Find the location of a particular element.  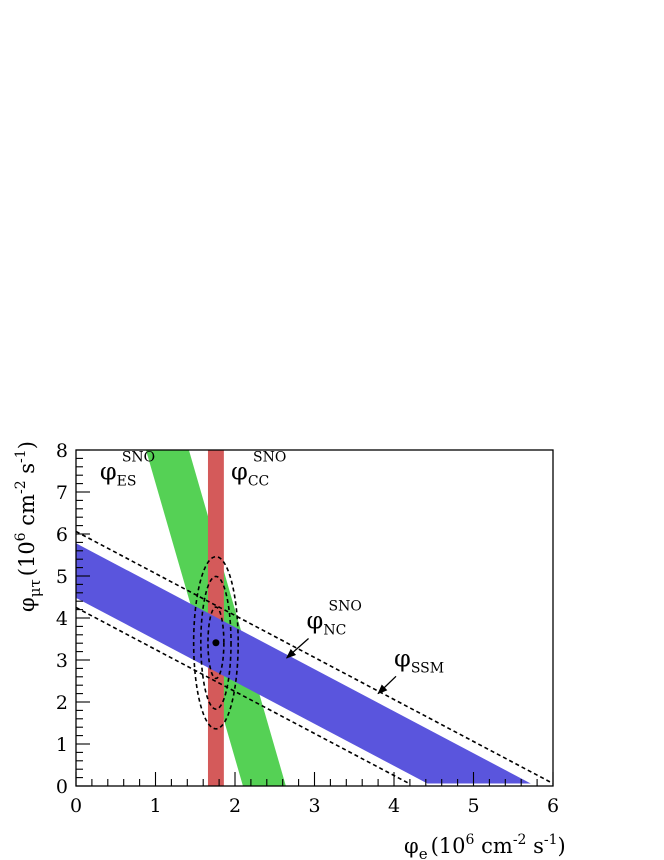

annotation-ssm-arrow is located at coordinates (387, 685).